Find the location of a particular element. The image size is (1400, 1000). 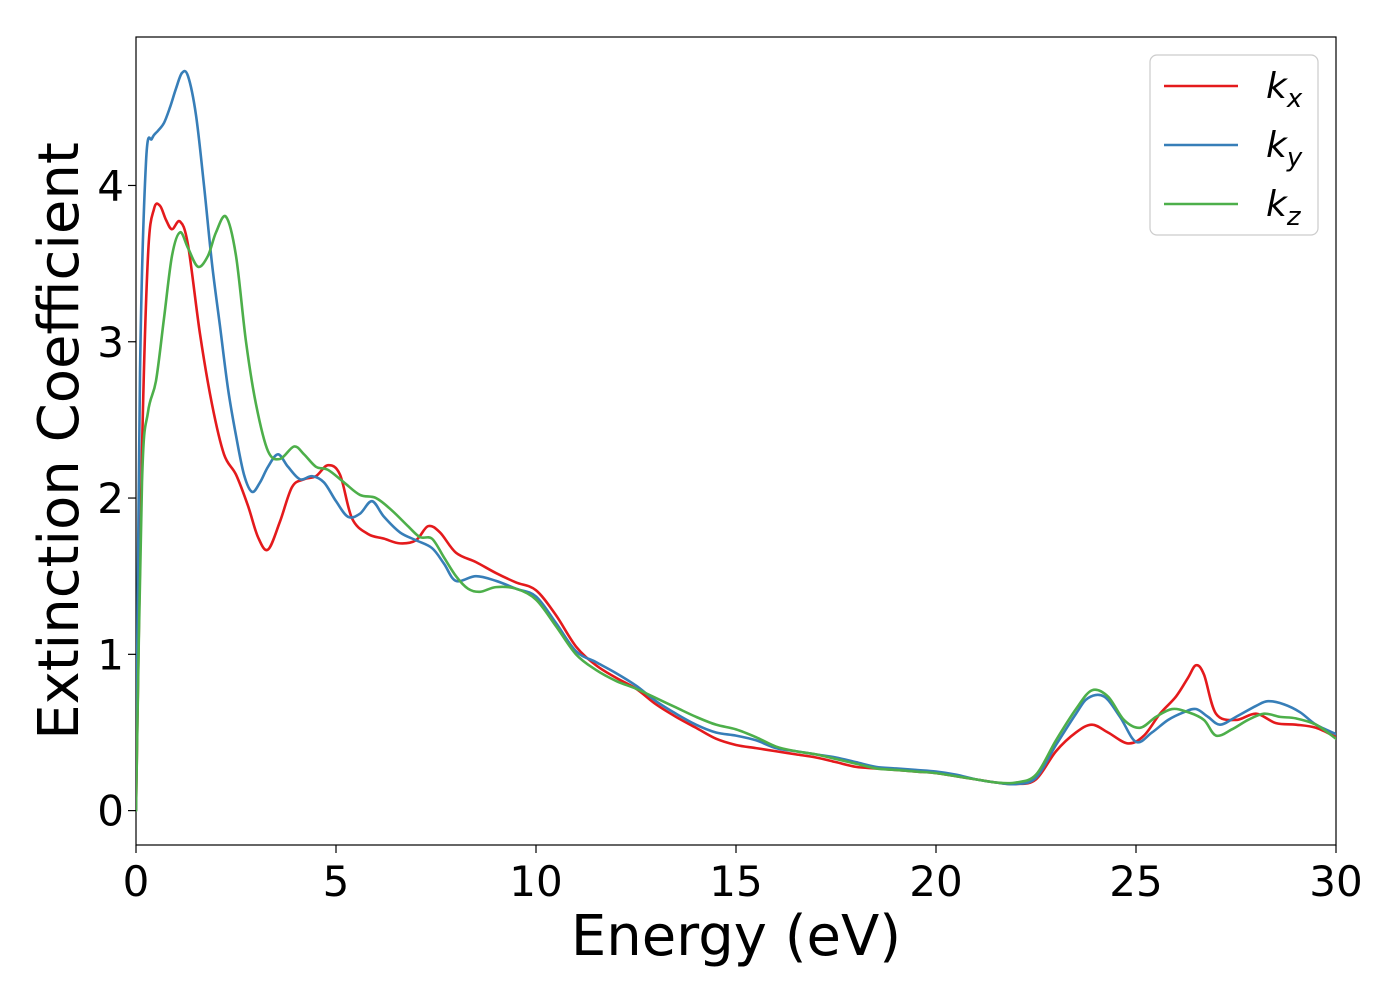

x-tick-label: 25 is located at coordinates (1135, 881).